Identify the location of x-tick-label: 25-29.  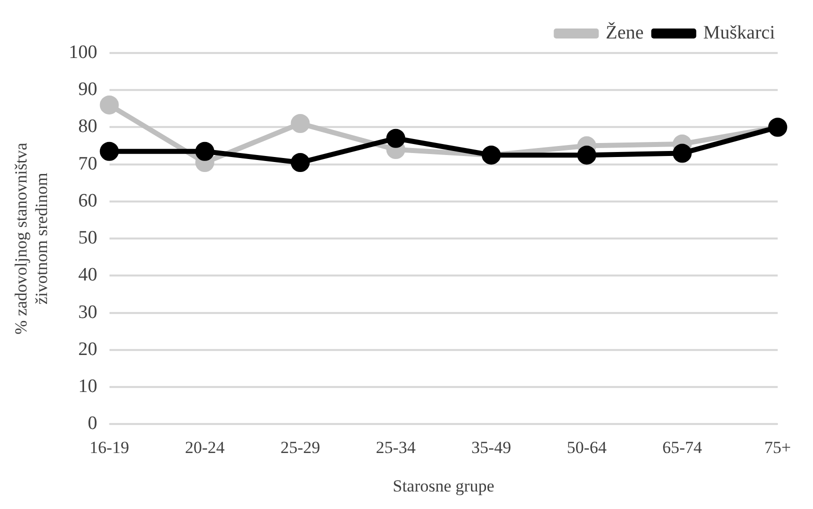
(300, 447).